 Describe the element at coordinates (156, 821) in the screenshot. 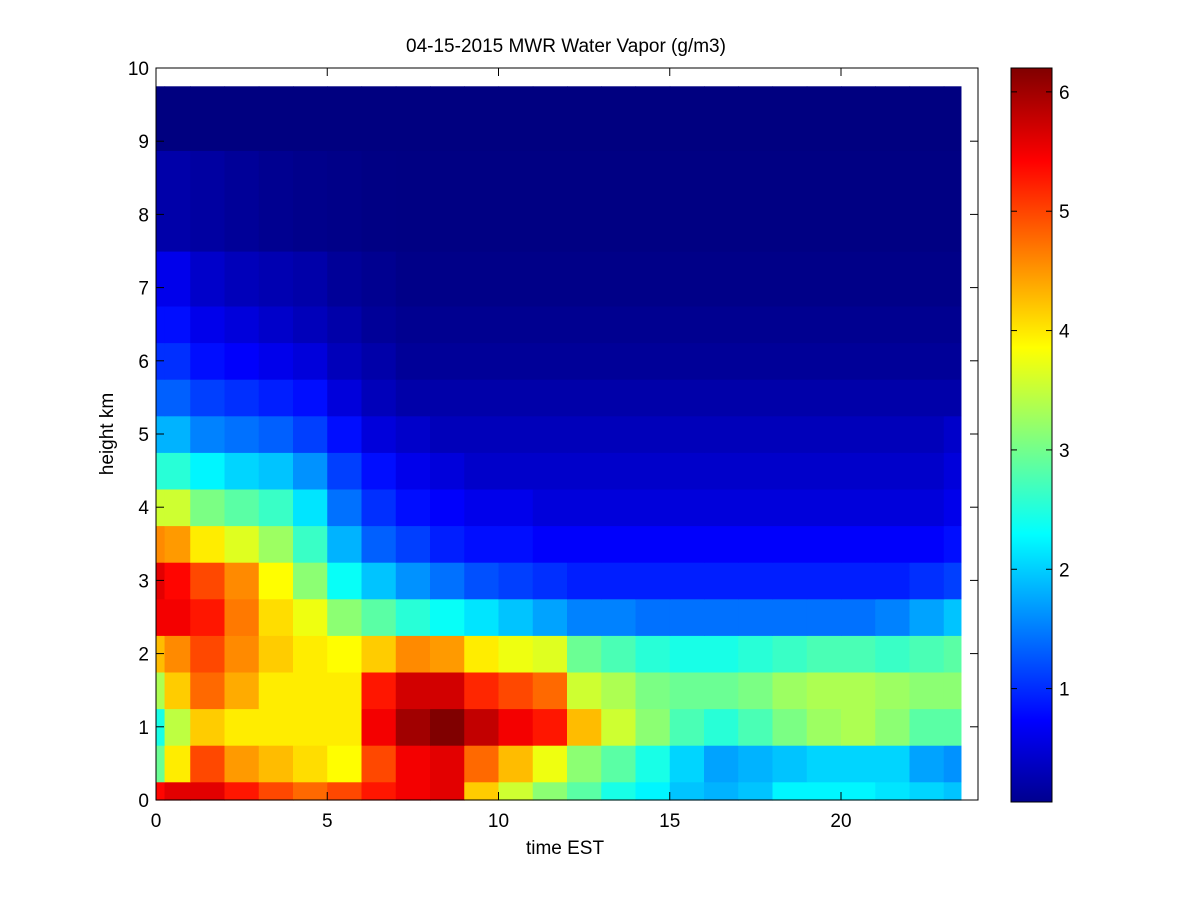

I see `x-tick-label: 0` at that location.